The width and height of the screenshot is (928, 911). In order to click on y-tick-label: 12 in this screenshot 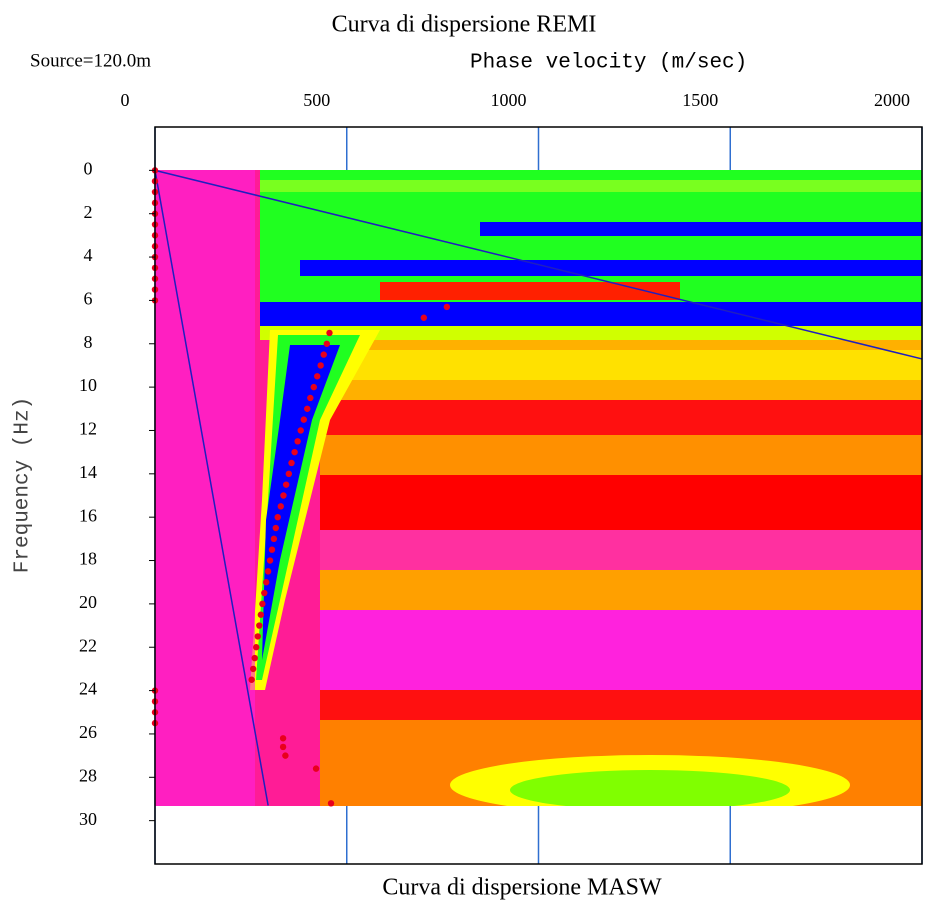, I will do `click(88, 429)`.